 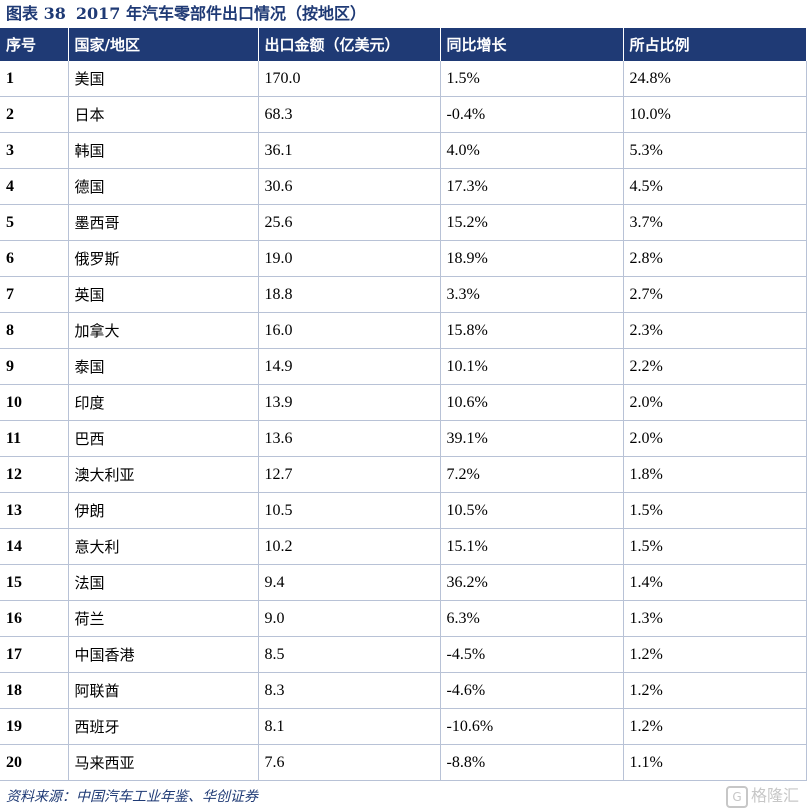 What do you see at coordinates (532, 114) in the screenshot?
I see `cell-growth: -0.4%` at bounding box center [532, 114].